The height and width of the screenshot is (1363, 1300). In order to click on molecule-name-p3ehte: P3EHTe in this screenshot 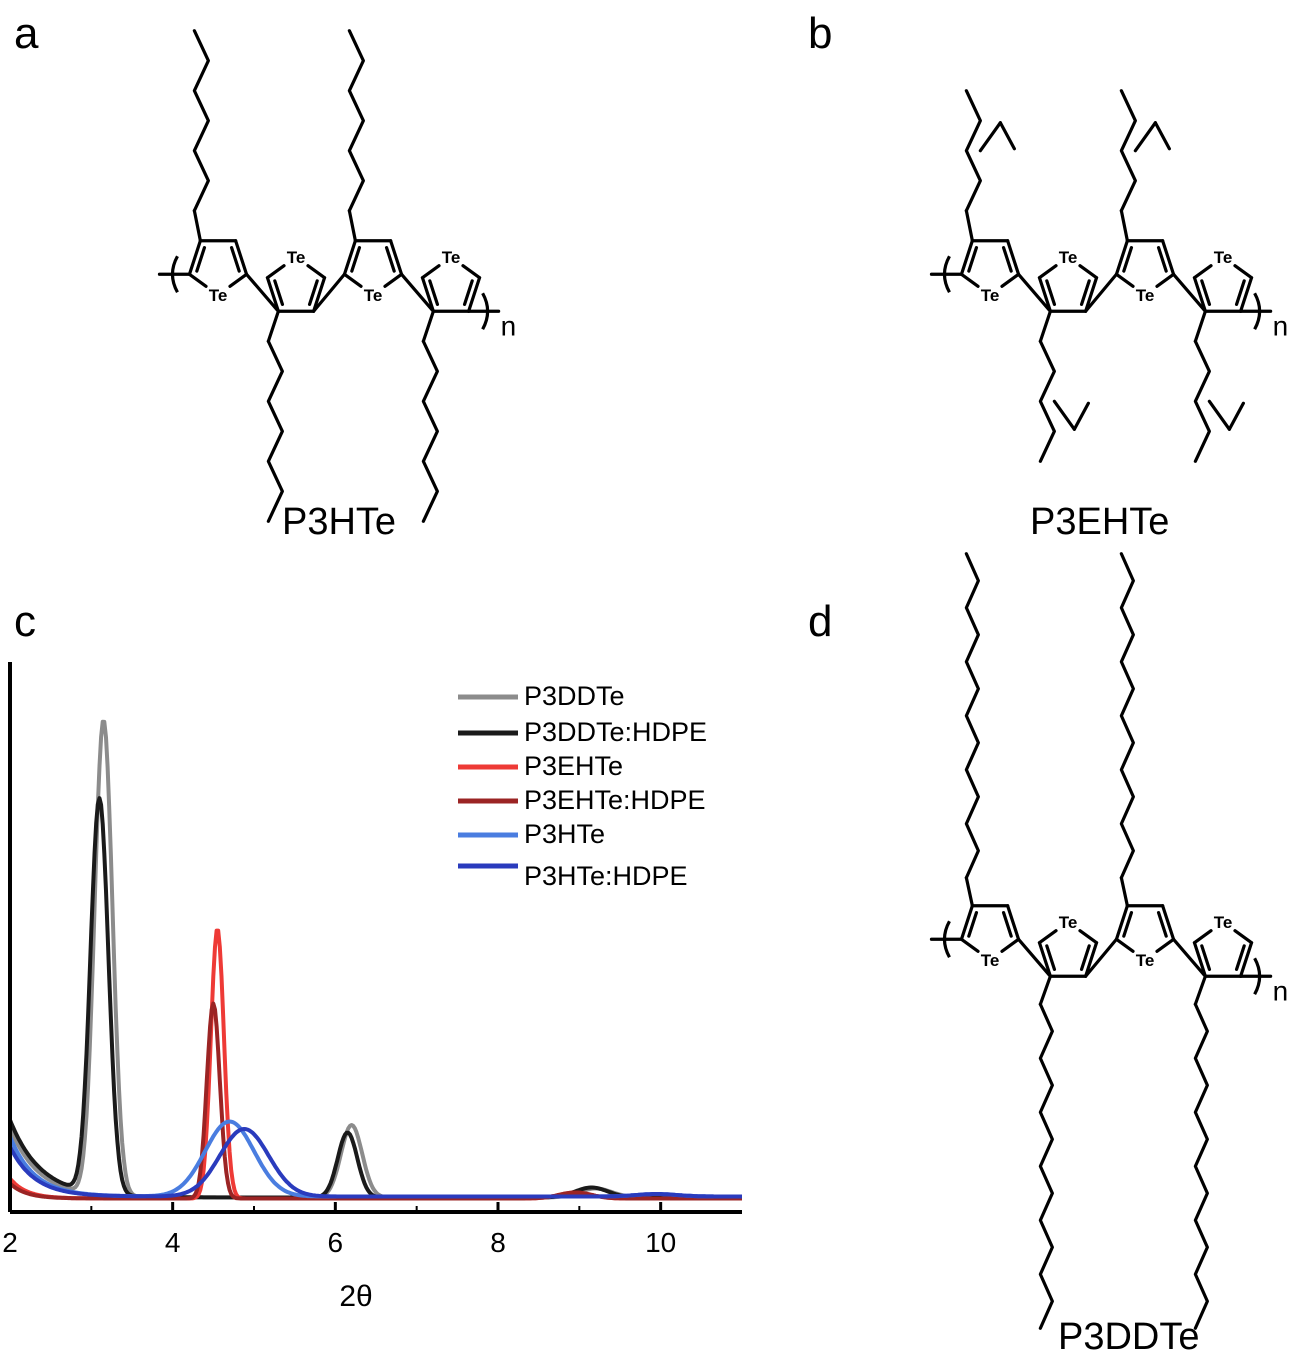, I will do `click(1100, 522)`.